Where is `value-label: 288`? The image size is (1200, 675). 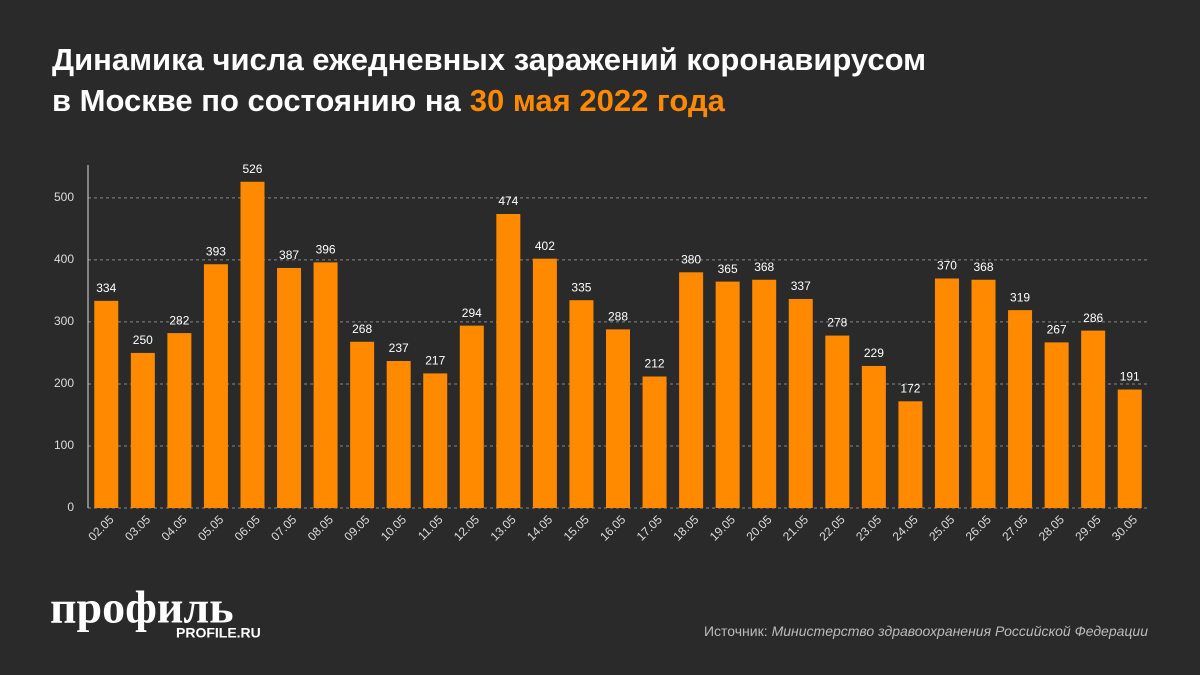
value-label: 288 is located at coordinates (618, 317).